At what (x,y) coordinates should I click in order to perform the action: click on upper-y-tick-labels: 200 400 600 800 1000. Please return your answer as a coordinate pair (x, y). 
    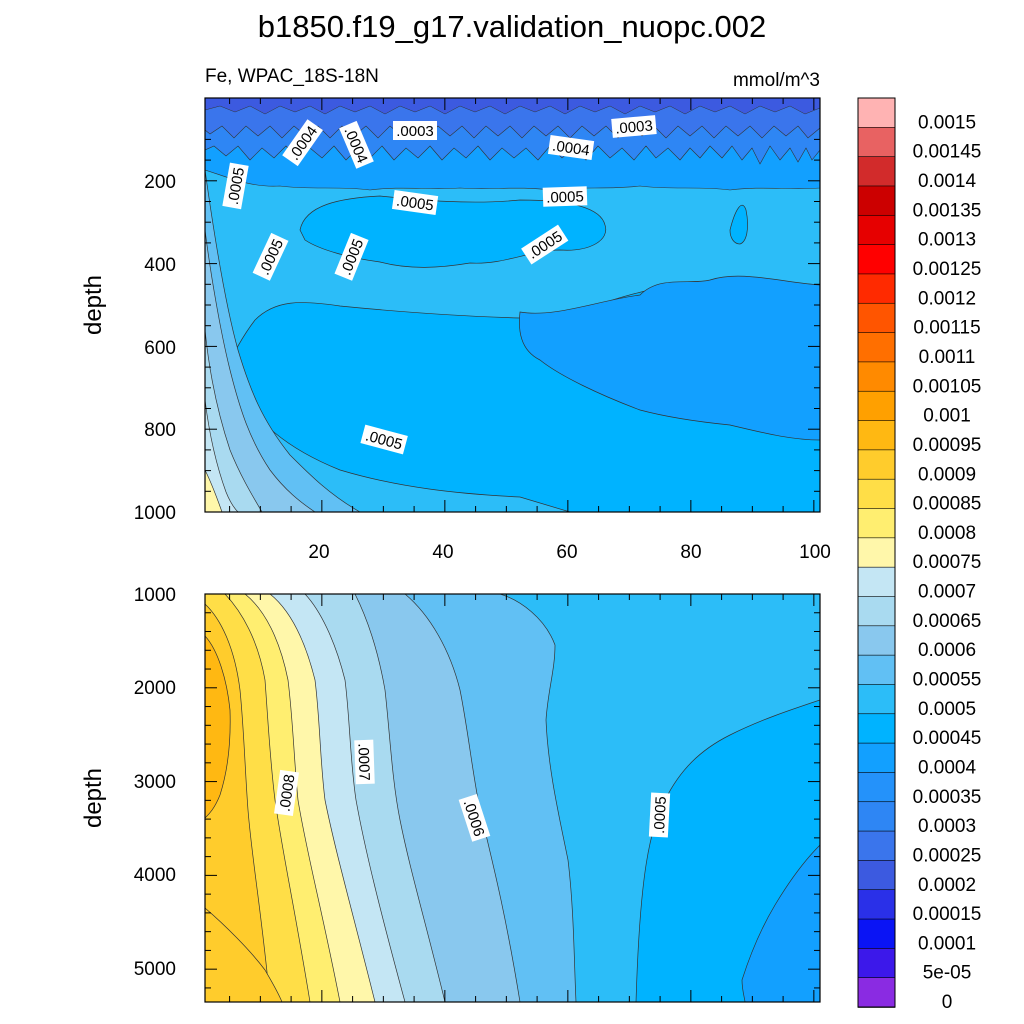
    Looking at the image, I should click on (155, 348).